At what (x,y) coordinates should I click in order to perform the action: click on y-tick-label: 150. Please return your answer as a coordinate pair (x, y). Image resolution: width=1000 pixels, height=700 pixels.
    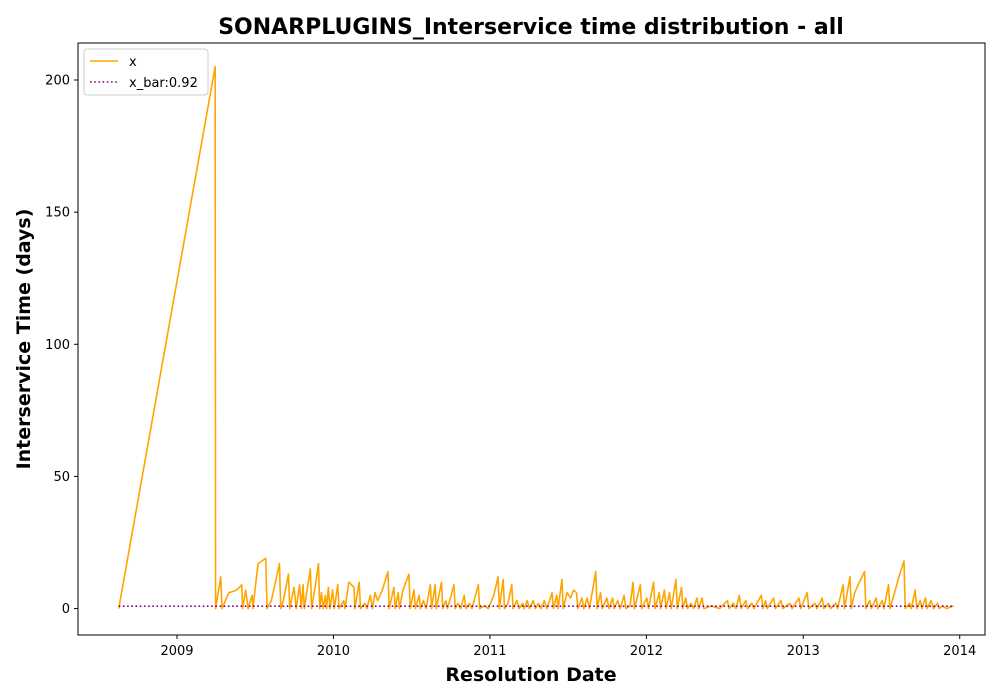
    Looking at the image, I should click on (57, 213).